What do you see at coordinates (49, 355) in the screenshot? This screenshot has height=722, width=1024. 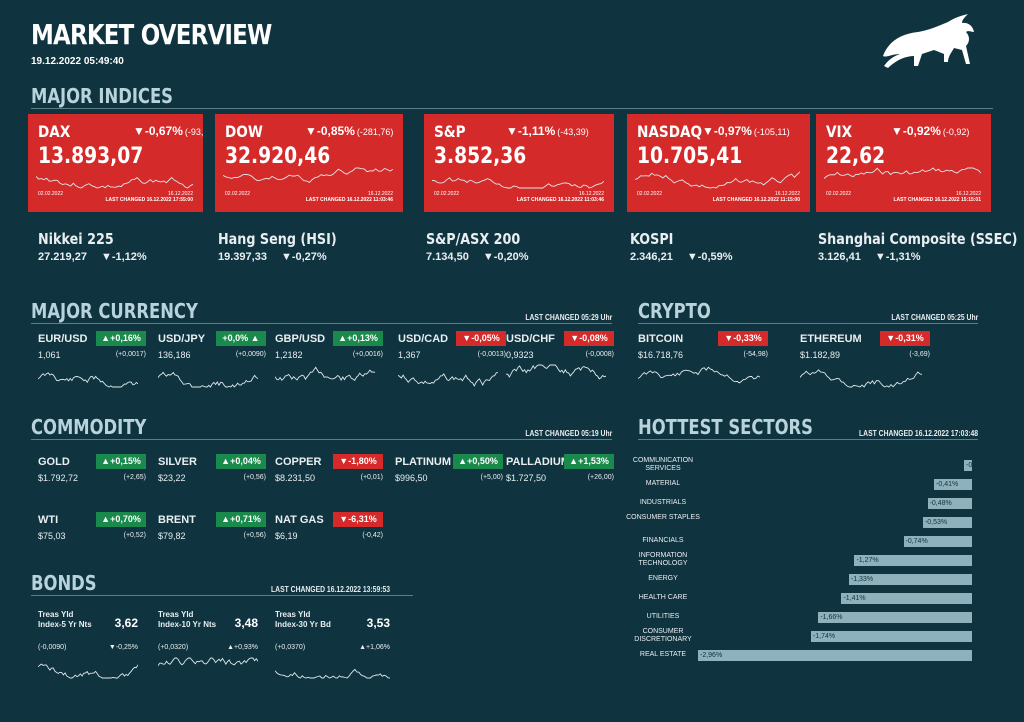 I see `quote-price: 1,061` at bounding box center [49, 355].